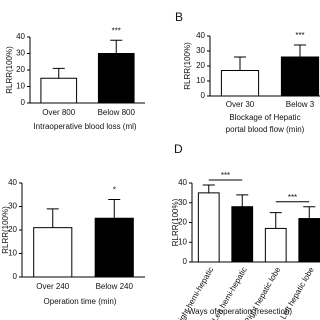 The image size is (320, 320). Describe the element at coordinates (52, 286) in the screenshot. I see `x-tick-label: Over 240` at that location.